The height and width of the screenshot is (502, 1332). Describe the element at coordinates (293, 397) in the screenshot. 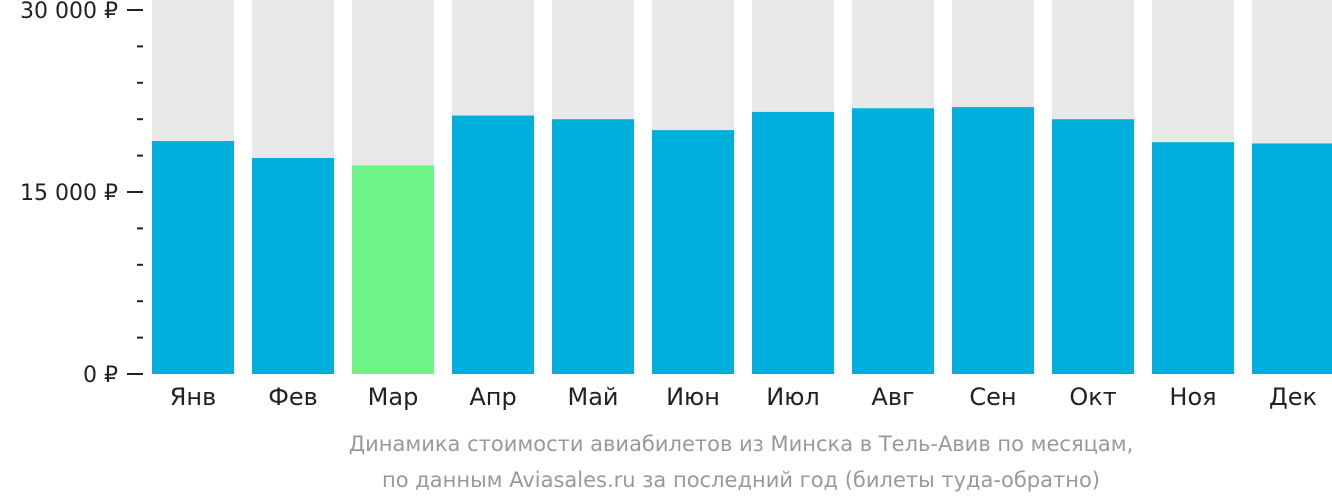

I see `x-tick-label: Фев` at that location.